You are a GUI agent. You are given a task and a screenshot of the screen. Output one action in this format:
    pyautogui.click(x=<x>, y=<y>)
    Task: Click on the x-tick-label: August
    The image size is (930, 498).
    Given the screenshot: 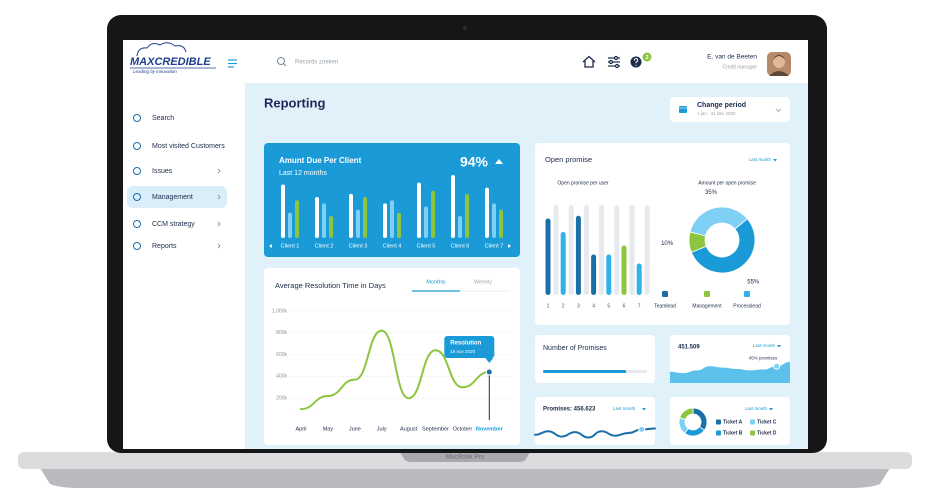 What is the action you would take?
    pyautogui.click(x=409, y=429)
    